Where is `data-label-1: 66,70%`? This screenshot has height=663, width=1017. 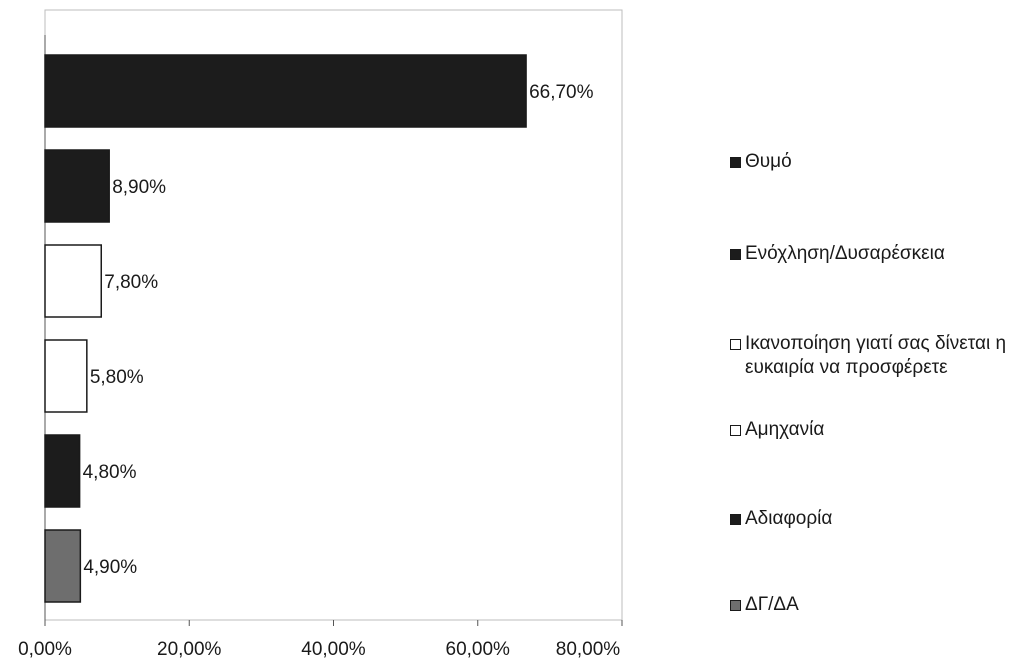
data-label-1: 66,70% is located at coordinates (561, 92).